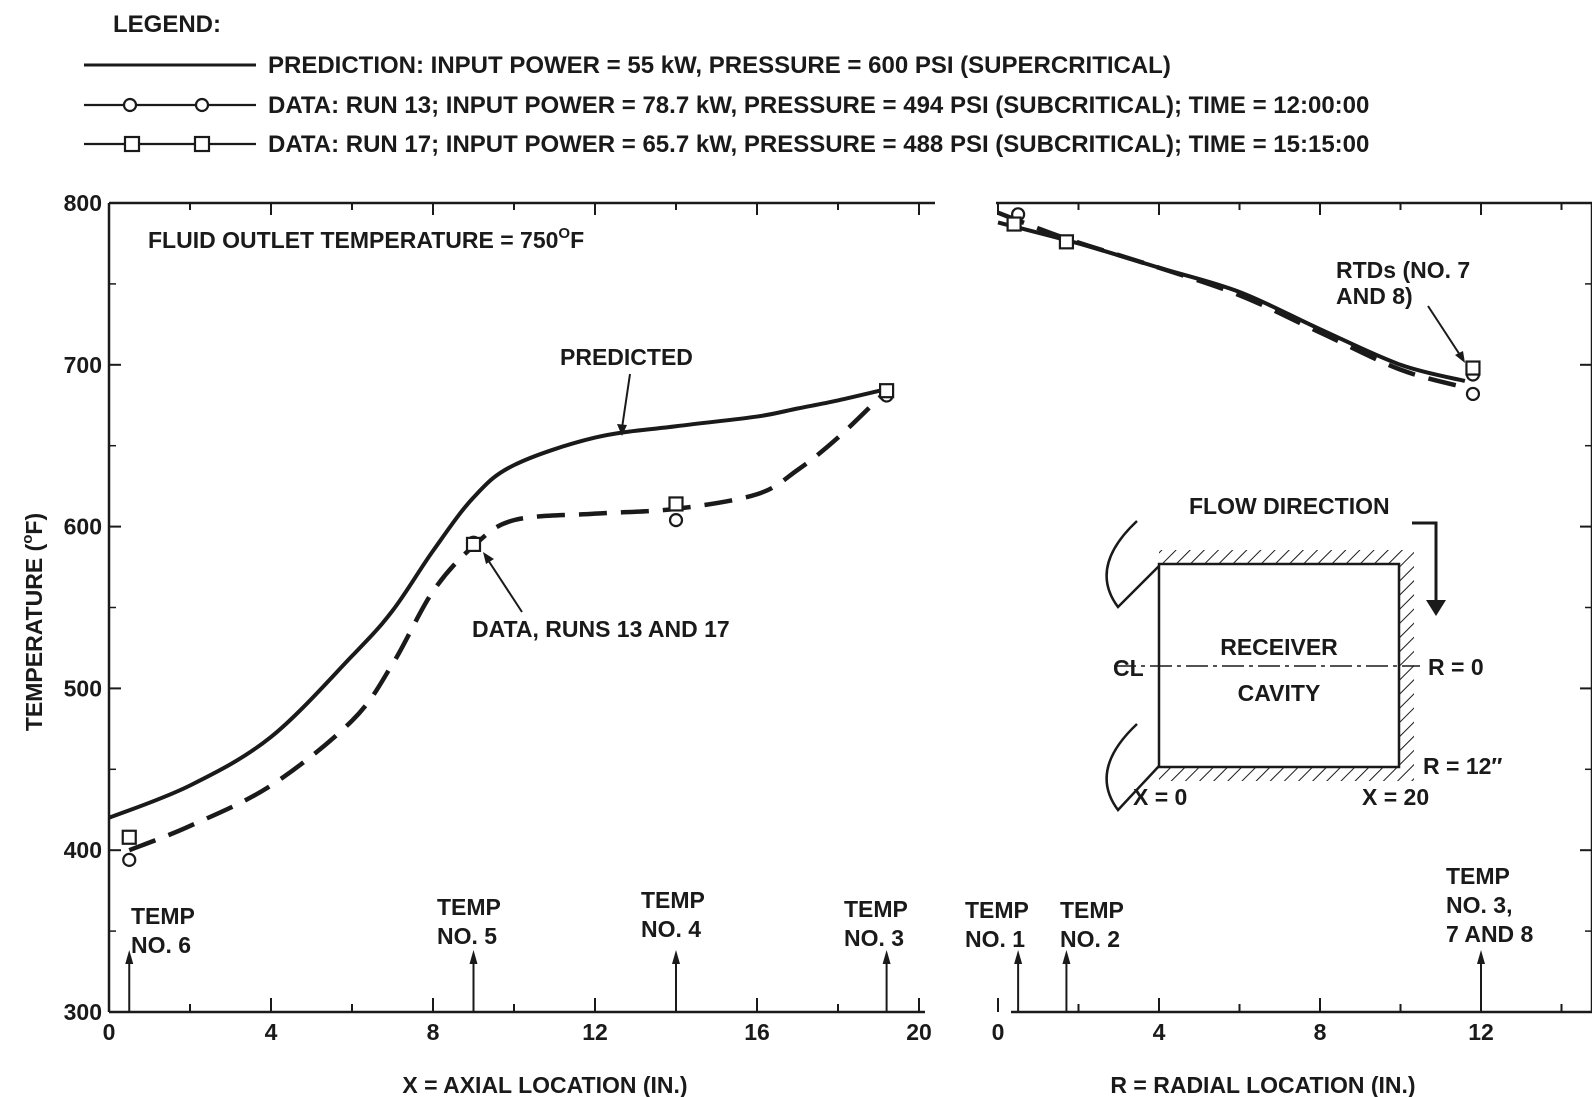 The width and height of the screenshot is (1592, 1097). Describe the element at coordinates (876, 909) in the screenshot. I see `temp-no3-line1: TEMP` at that location.